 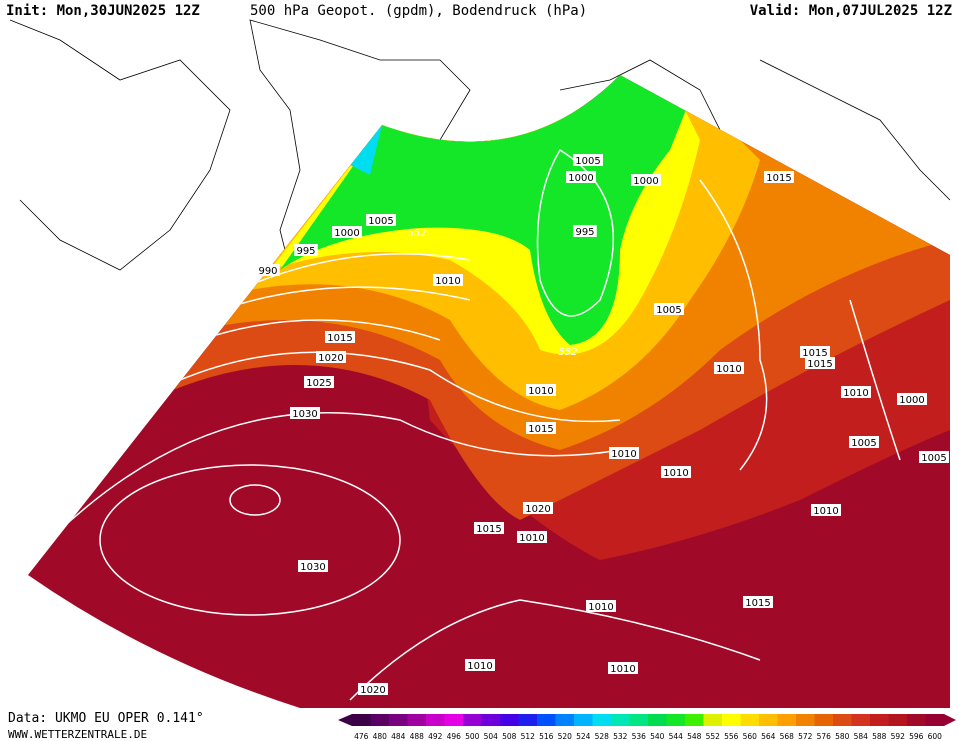 I want to click on colorbar-label: 512, so click(x=528, y=736).